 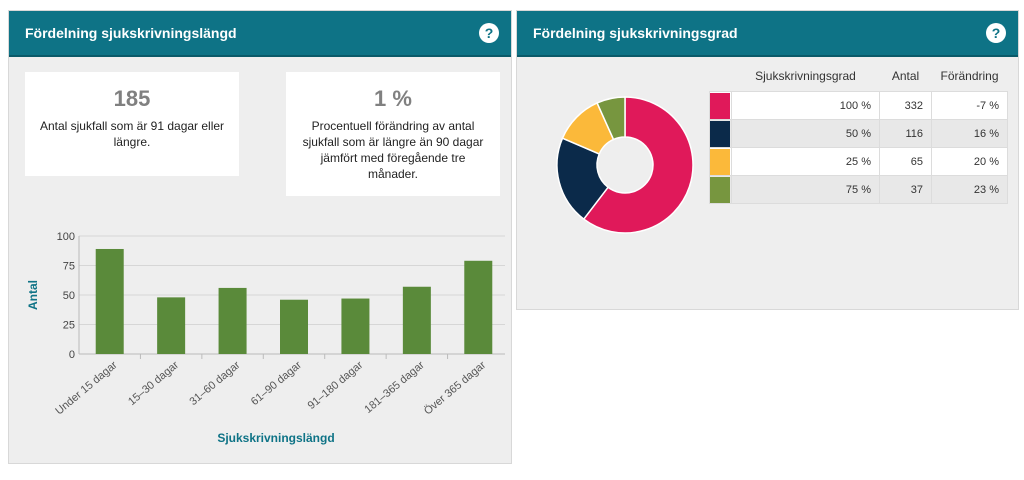 What do you see at coordinates (214, 383) in the screenshot?
I see `x-tick-label: 31–60 dagar` at bounding box center [214, 383].